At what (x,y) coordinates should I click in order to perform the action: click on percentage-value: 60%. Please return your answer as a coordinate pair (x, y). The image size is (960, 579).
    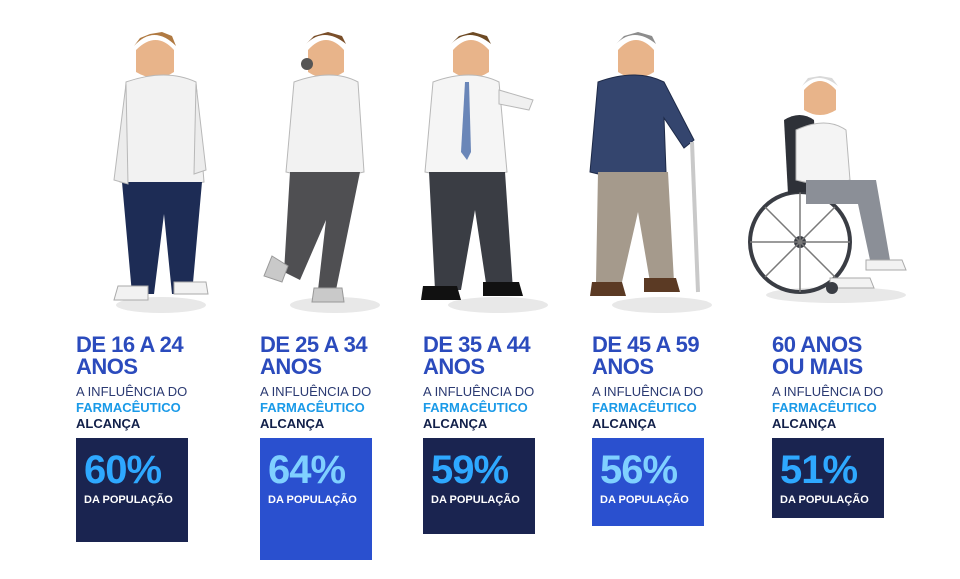
    Looking at the image, I should click on (123, 470).